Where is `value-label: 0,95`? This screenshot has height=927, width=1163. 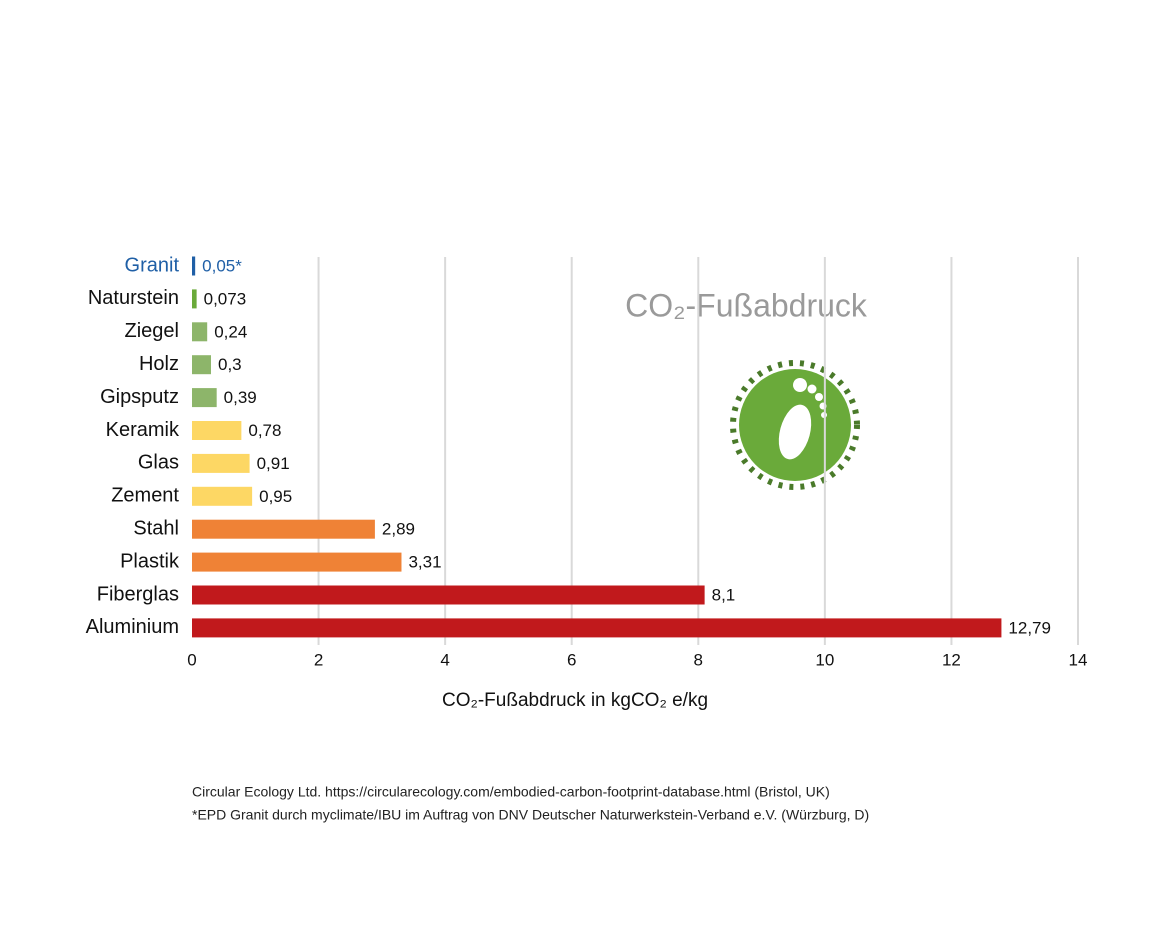 value-label: 0,95 is located at coordinates (275, 496).